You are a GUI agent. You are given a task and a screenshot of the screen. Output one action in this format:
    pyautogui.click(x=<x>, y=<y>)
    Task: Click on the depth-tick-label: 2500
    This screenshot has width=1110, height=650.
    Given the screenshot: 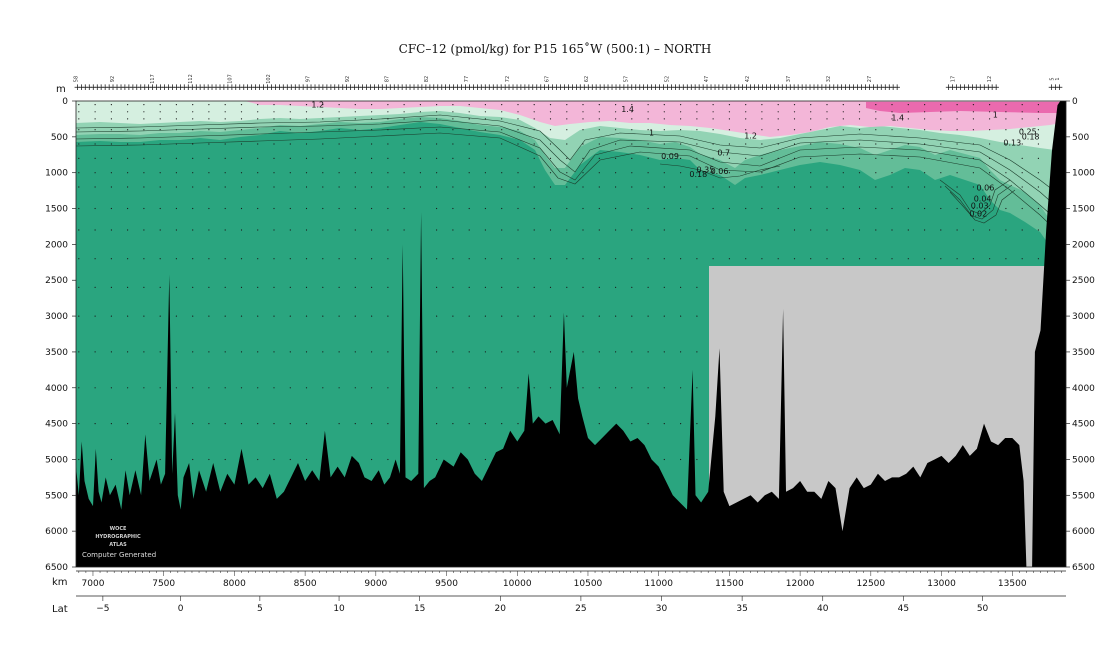 What is the action you would take?
    pyautogui.click(x=56, y=281)
    